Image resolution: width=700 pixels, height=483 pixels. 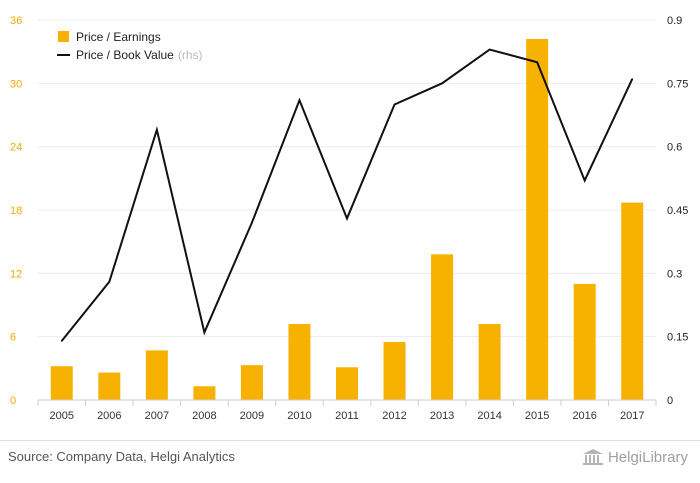 I want to click on left-axis-tick-label: 36, so click(x=16, y=21).